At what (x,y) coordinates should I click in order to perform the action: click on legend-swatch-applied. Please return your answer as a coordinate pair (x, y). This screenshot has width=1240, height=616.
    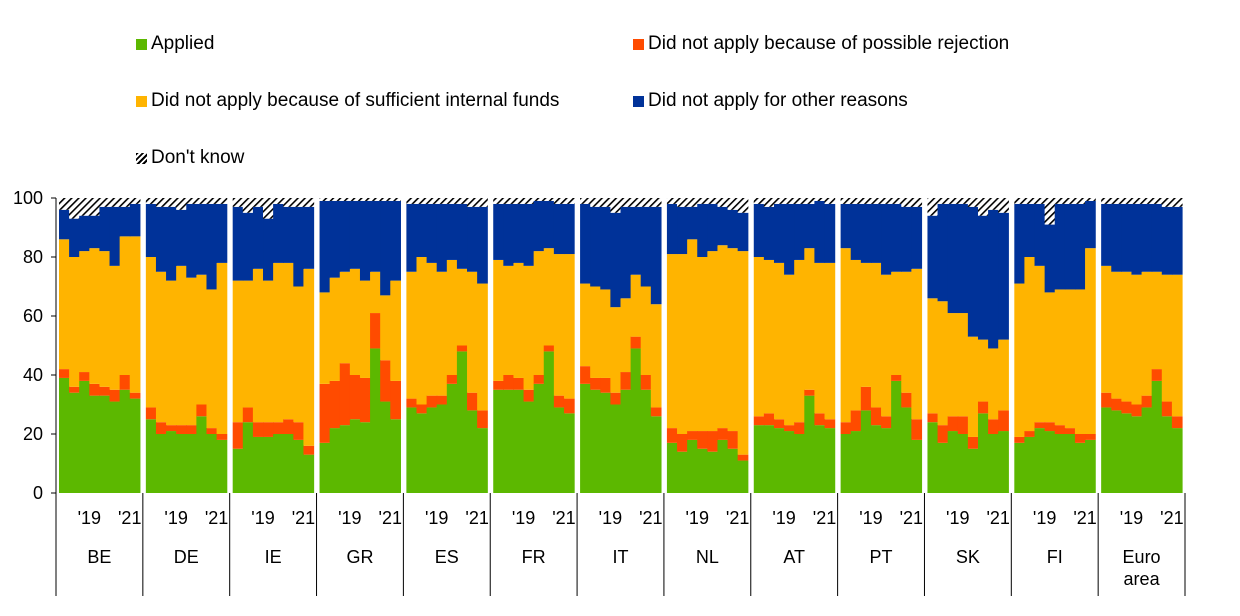
    Looking at the image, I should click on (141, 44).